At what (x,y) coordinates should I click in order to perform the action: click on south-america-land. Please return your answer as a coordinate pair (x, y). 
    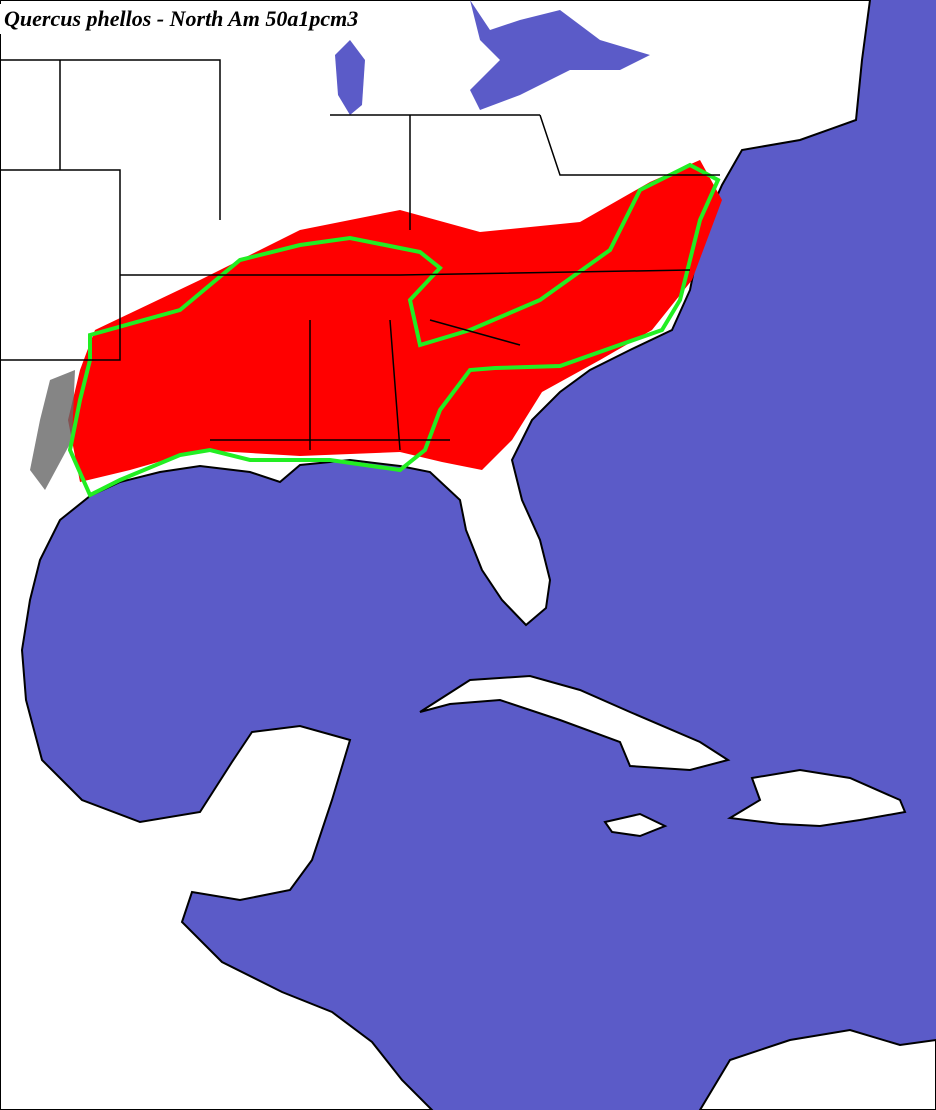
    Looking at the image, I should click on (817, 1069).